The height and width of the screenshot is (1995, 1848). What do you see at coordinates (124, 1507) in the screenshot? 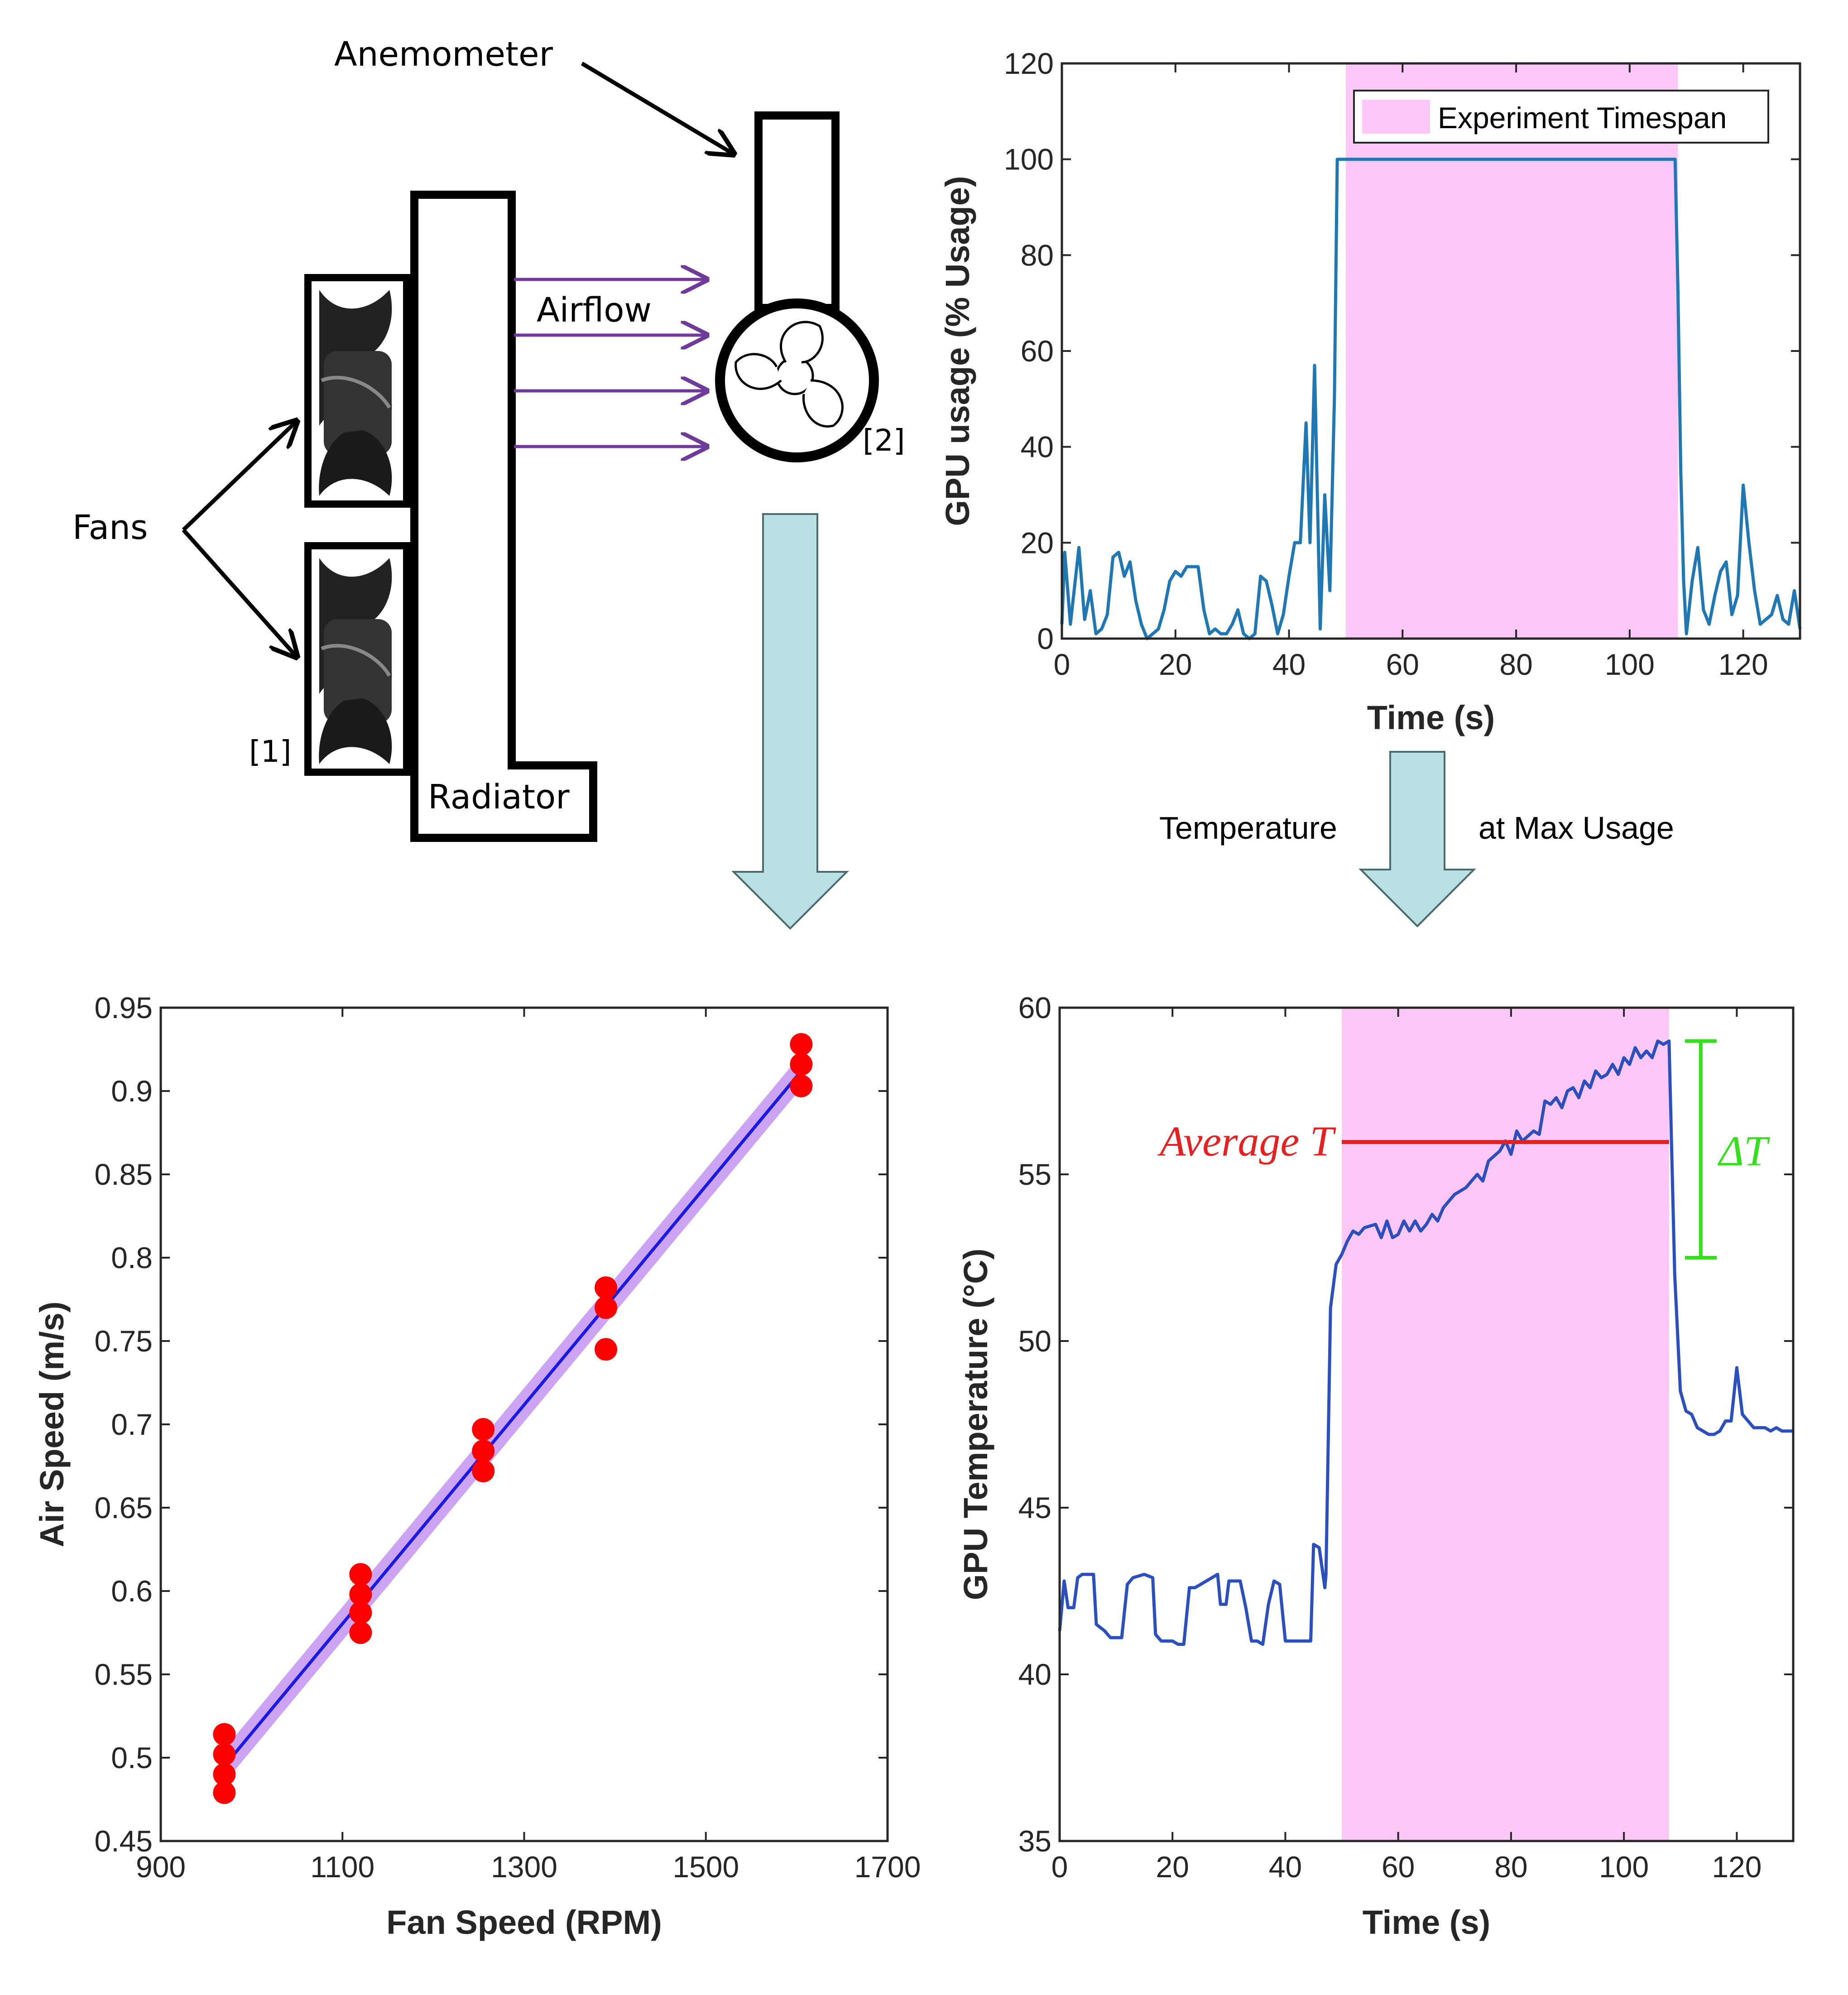
I see `y-tick-label: 0.65` at bounding box center [124, 1507].